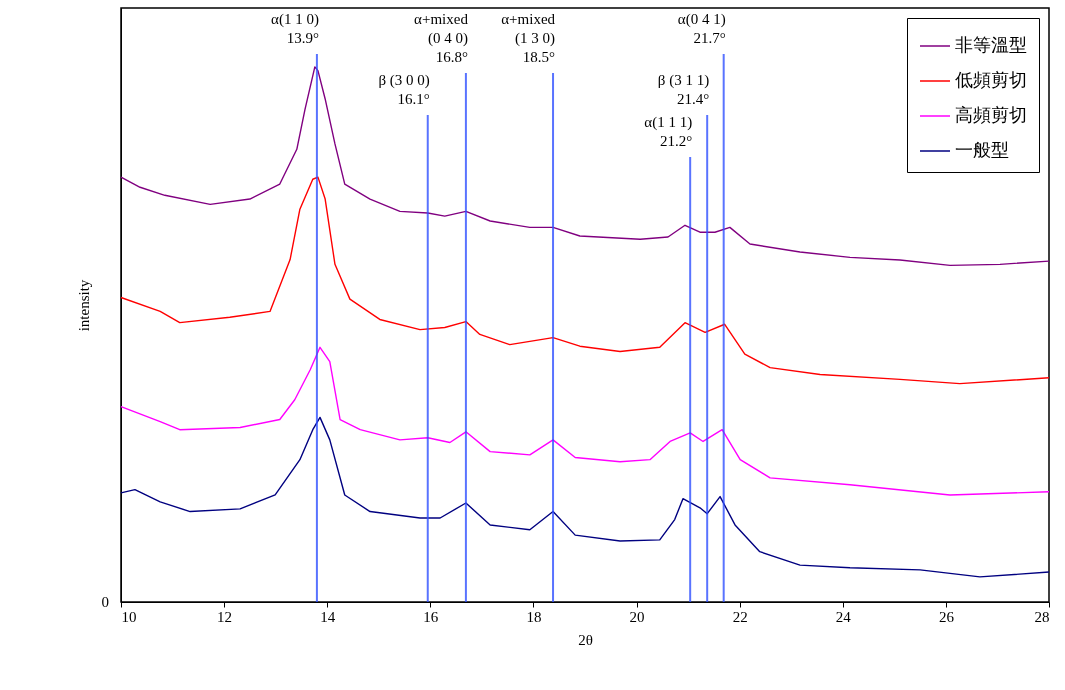 This screenshot has height=690, width=1065. Describe the element at coordinates (991, 44) in the screenshot. I see `legend-label: 非等溫型` at that location.